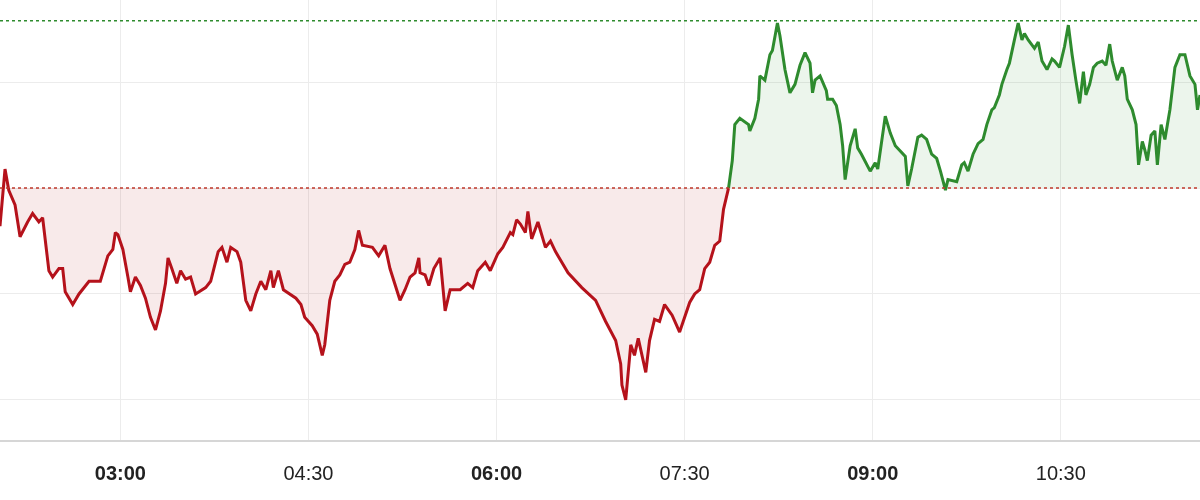 Image resolution: width=1200 pixels, height=500 pixels. What do you see at coordinates (873, 473) in the screenshot?
I see `x-tick-label: 09:00` at bounding box center [873, 473].